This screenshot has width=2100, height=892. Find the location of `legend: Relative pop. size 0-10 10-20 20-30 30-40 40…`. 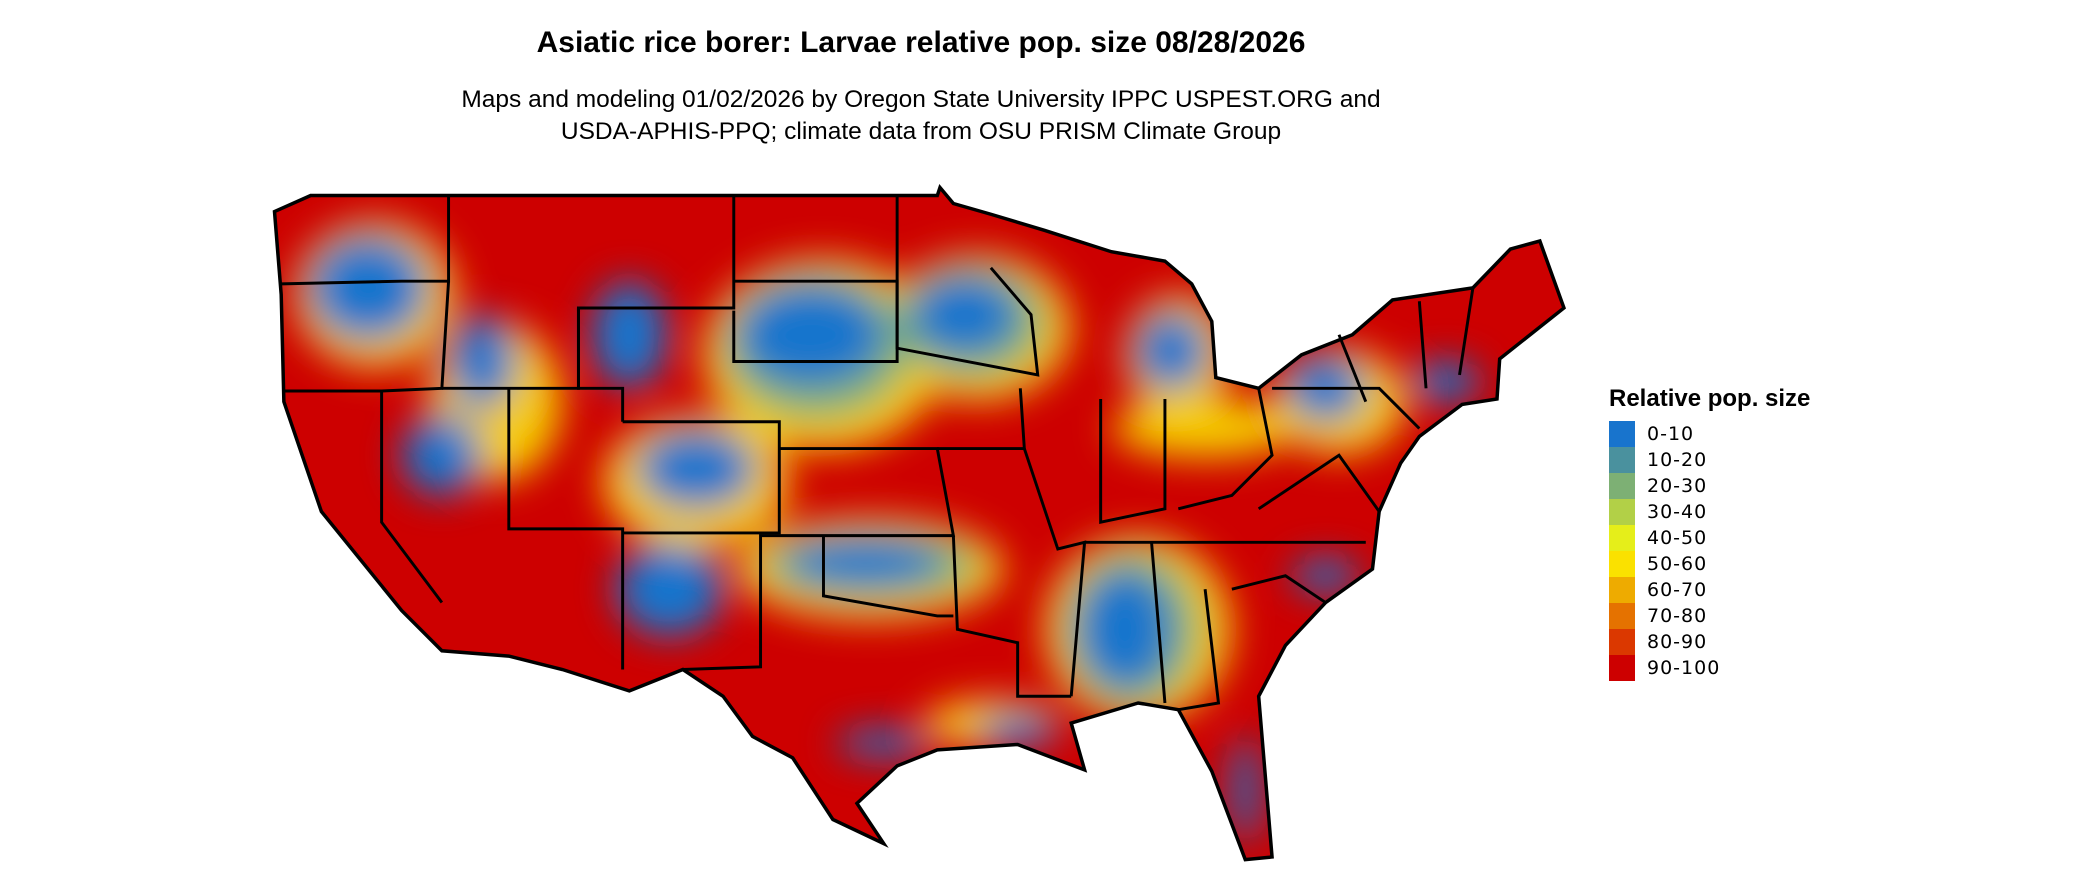

legend: Relative pop. size 0-10 10-20 20-30 30-40 40… is located at coordinates (1709, 533).